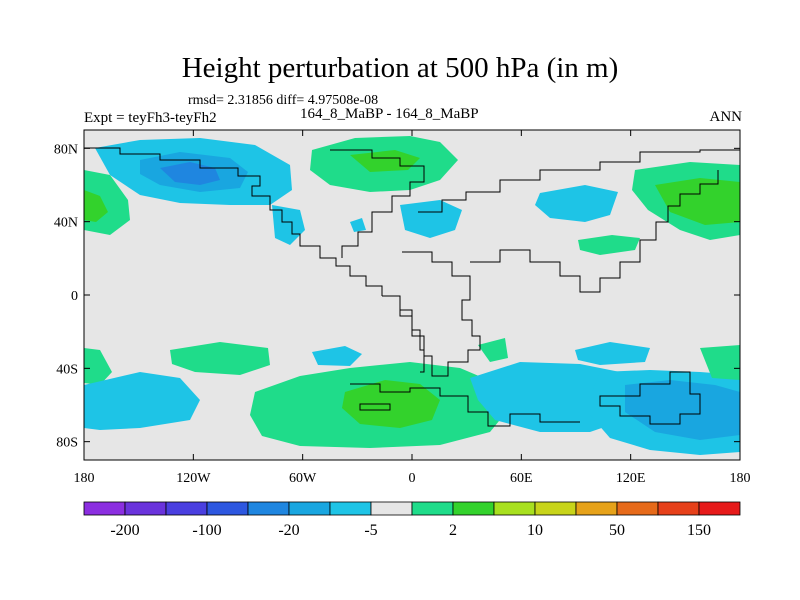 Image resolution: width=800 pixels, height=600 pixels. I want to click on colorbar-label: -20, so click(288, 530).